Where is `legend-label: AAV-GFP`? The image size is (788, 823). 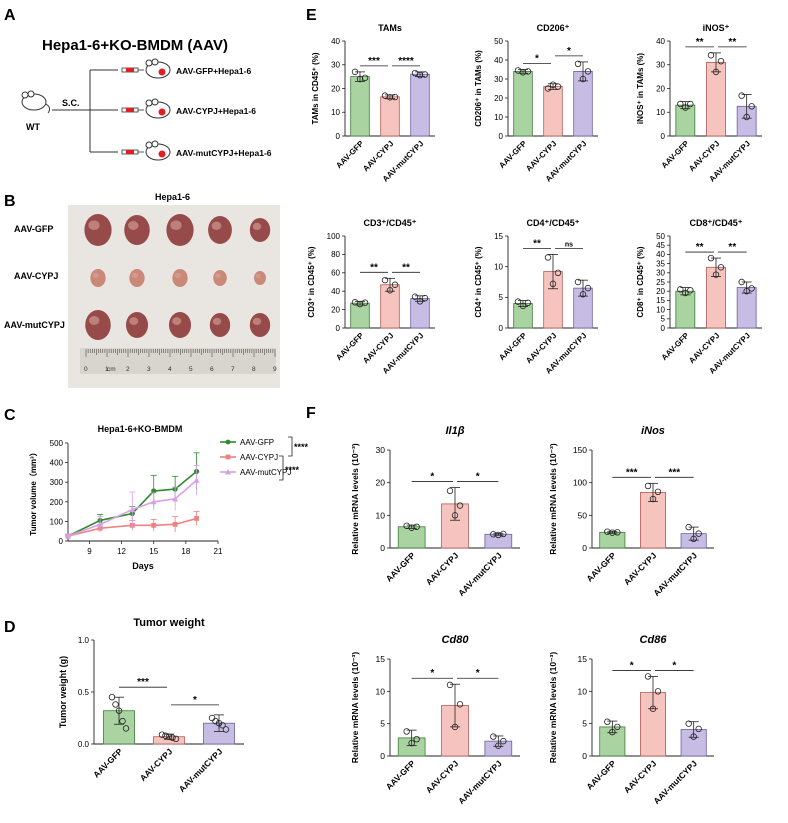 legend-label: AAV-GFP is located at coordinates (257, 442).